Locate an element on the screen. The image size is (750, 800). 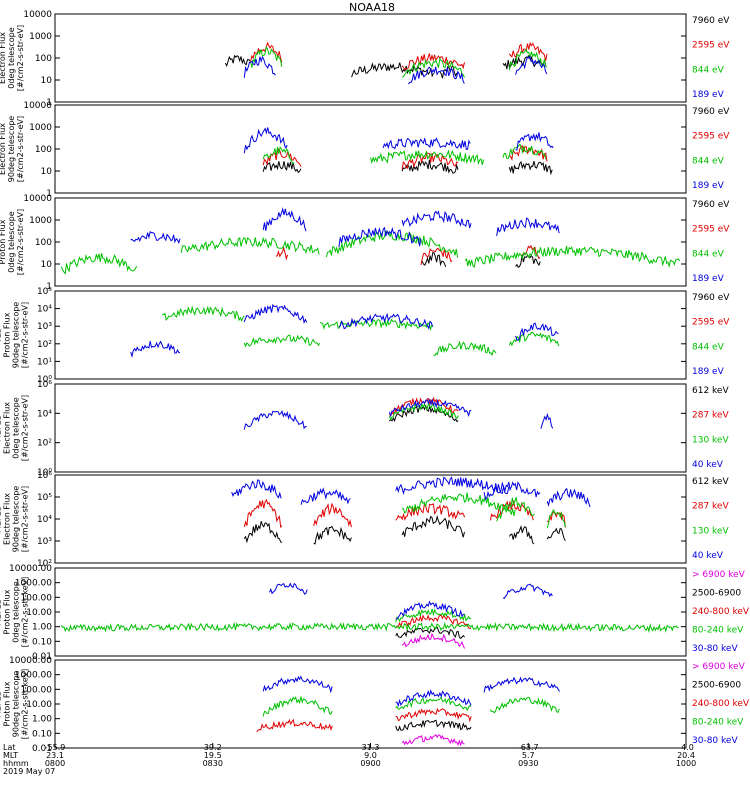
y-tick-label: 1000 is located at coordinates (40, 37).